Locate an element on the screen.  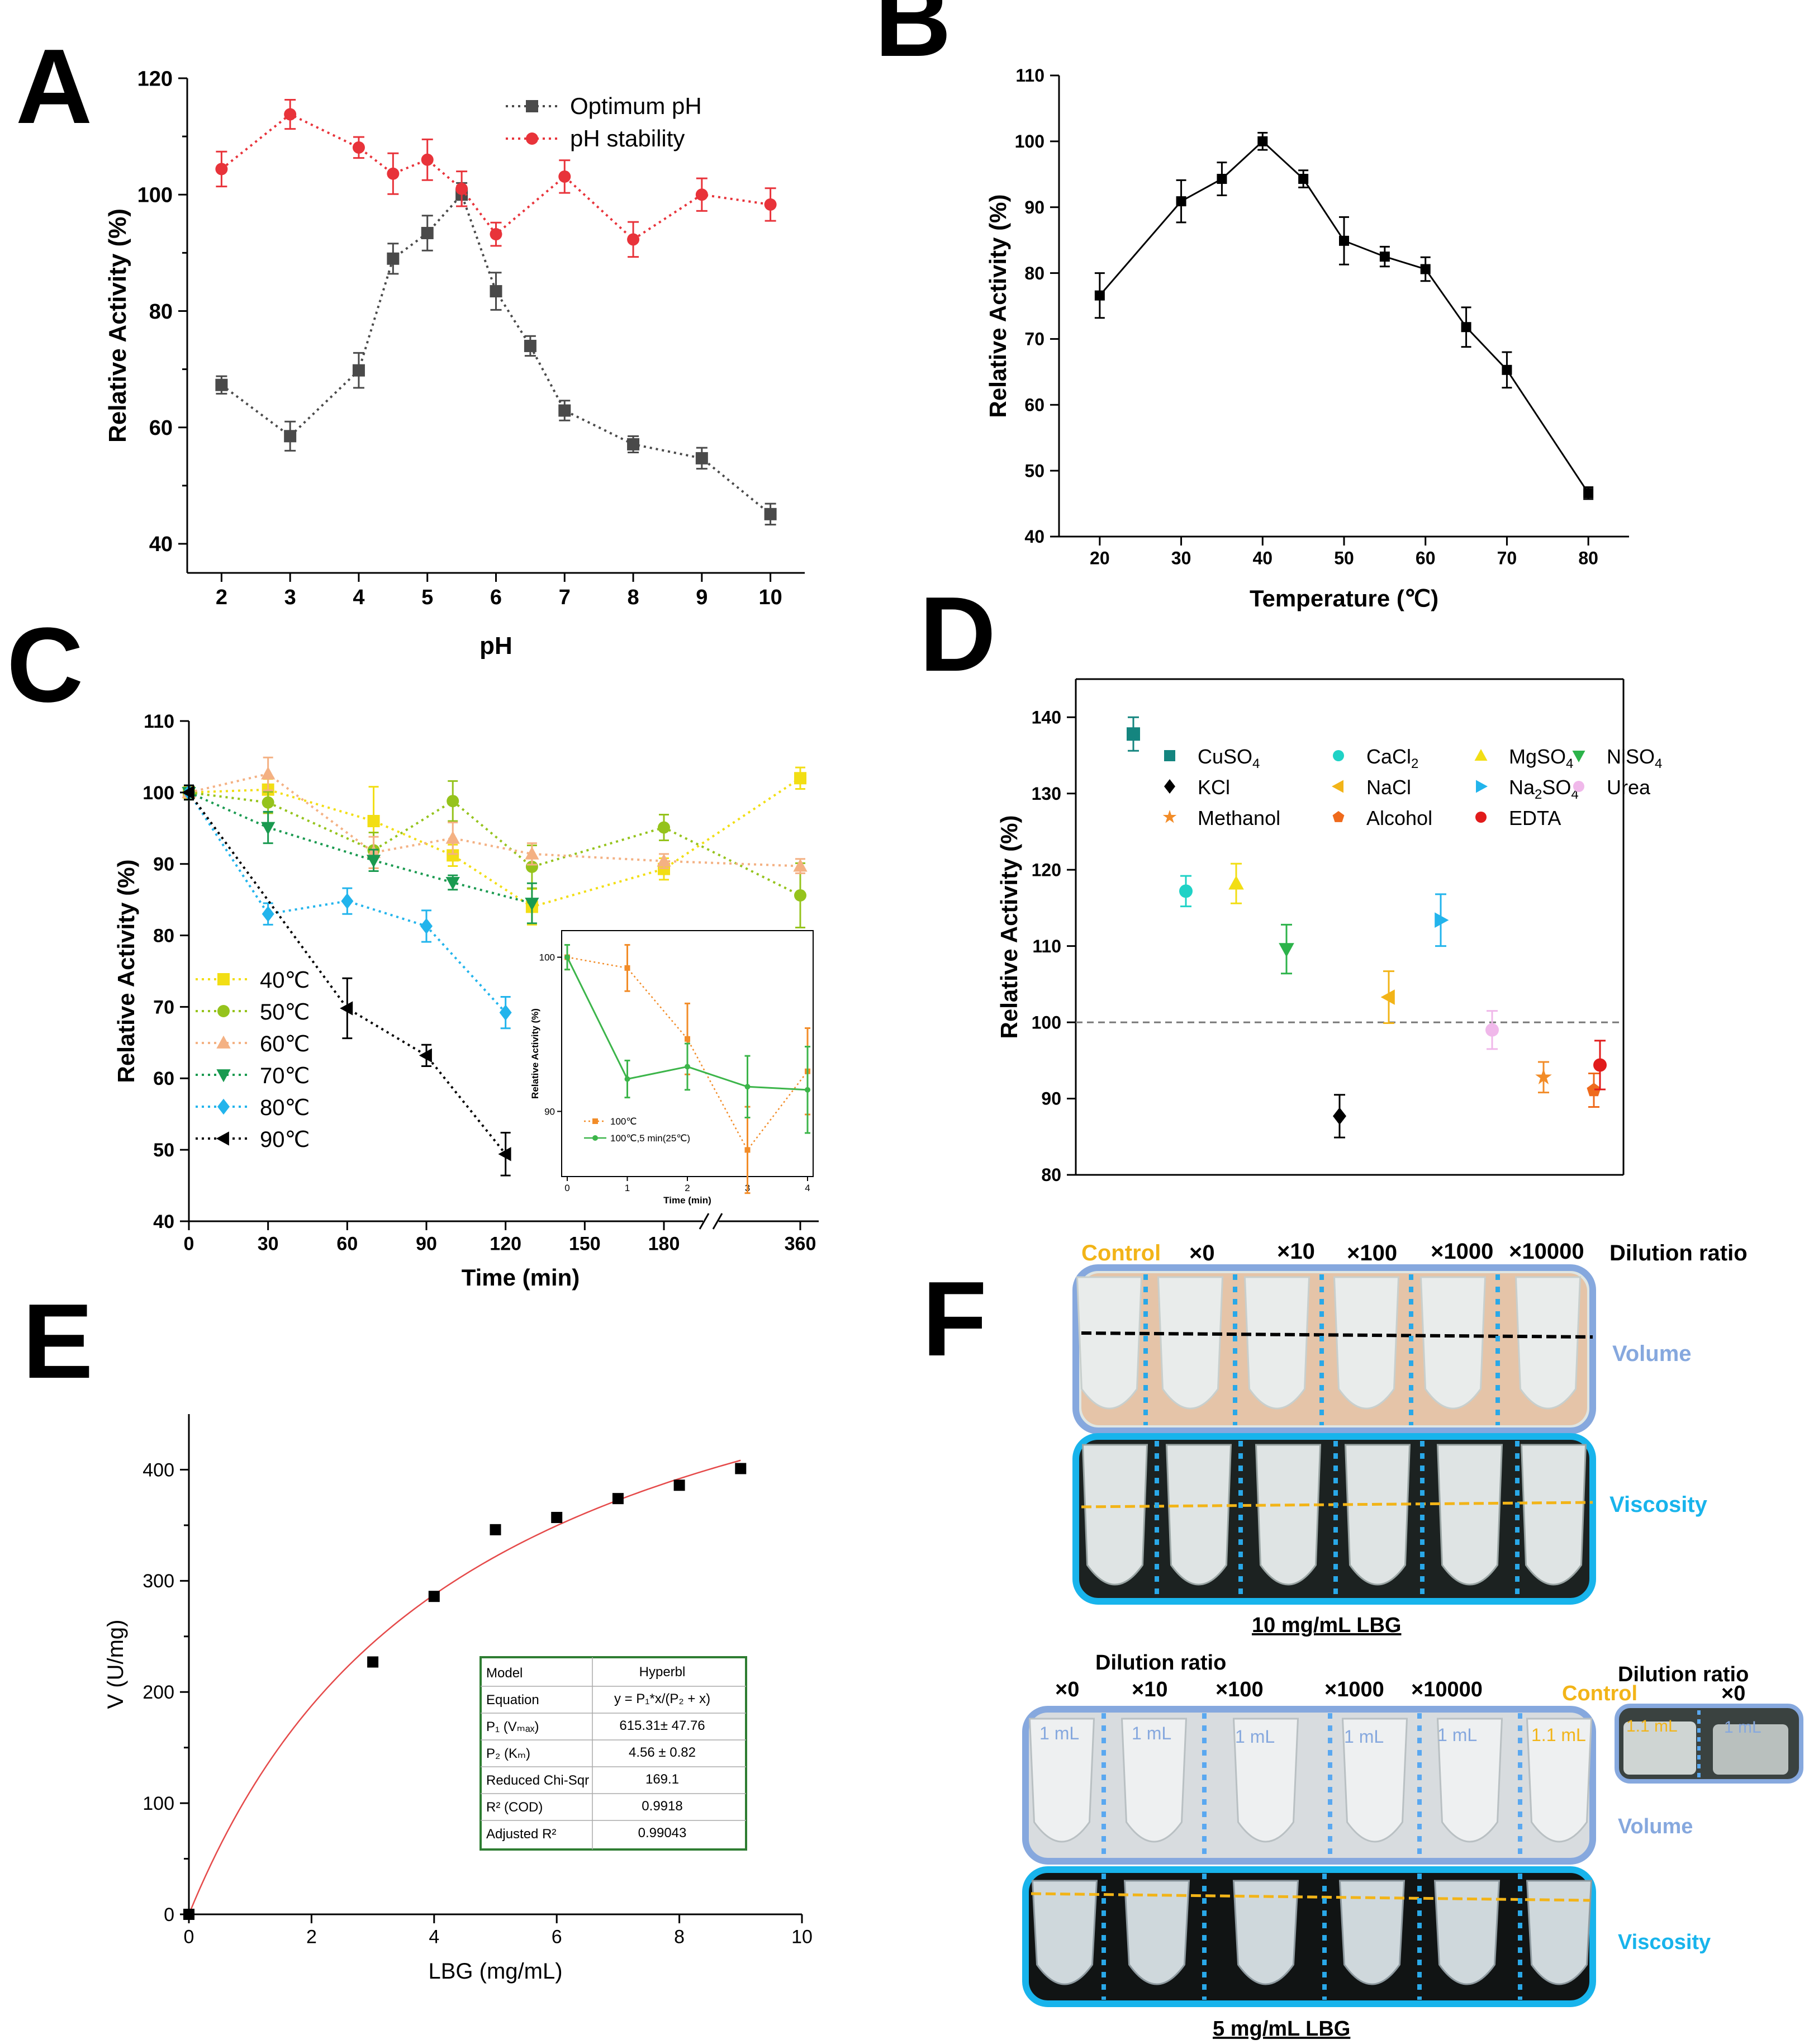
inset-y-axis-title: Relative Activity (%) is located at coordinates (535, 1053).